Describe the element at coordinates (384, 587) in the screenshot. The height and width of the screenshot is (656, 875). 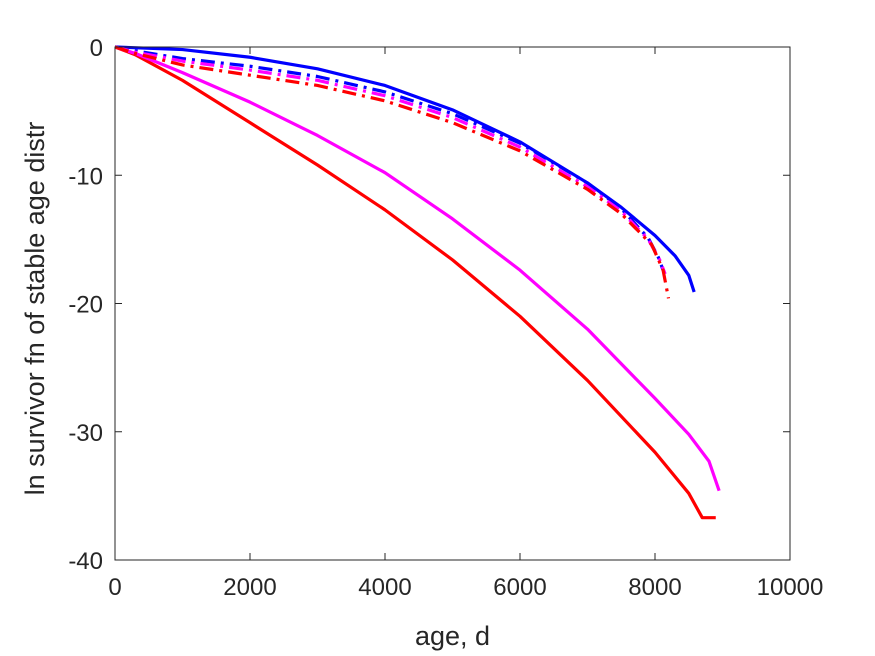
I see `x-tick-label: 4000` at that location.